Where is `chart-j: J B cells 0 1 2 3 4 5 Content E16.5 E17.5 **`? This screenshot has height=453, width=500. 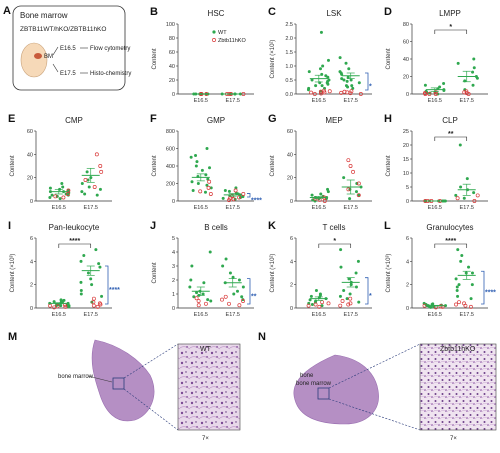
chart-j: J B cells 0 1 2 3 4 5 Content E16.5 E17.5 ** is located at coordinates (203, 269).